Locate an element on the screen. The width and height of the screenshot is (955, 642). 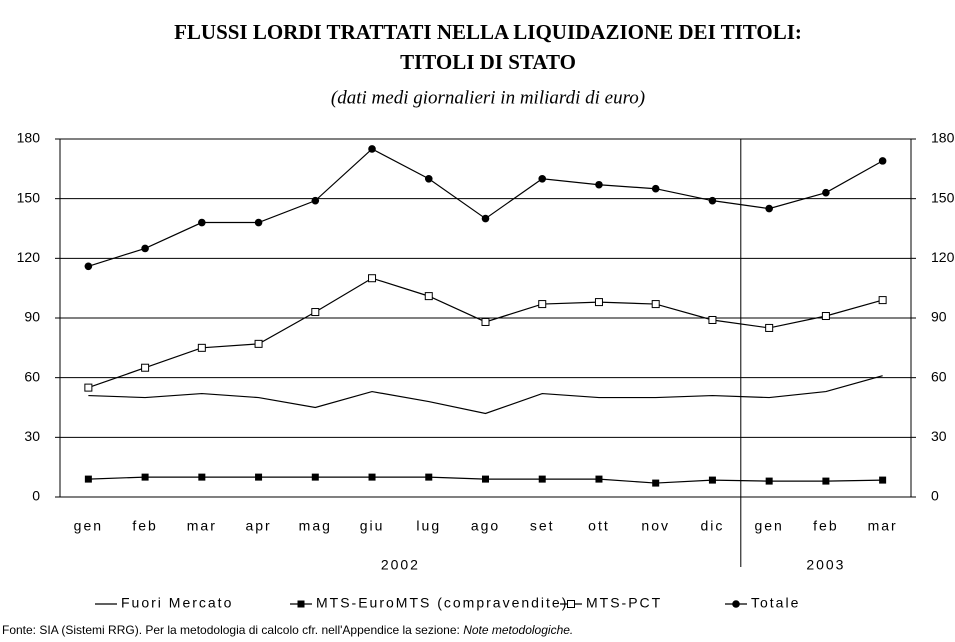
x-tick-label: nov is located at coordinates (655, 526).